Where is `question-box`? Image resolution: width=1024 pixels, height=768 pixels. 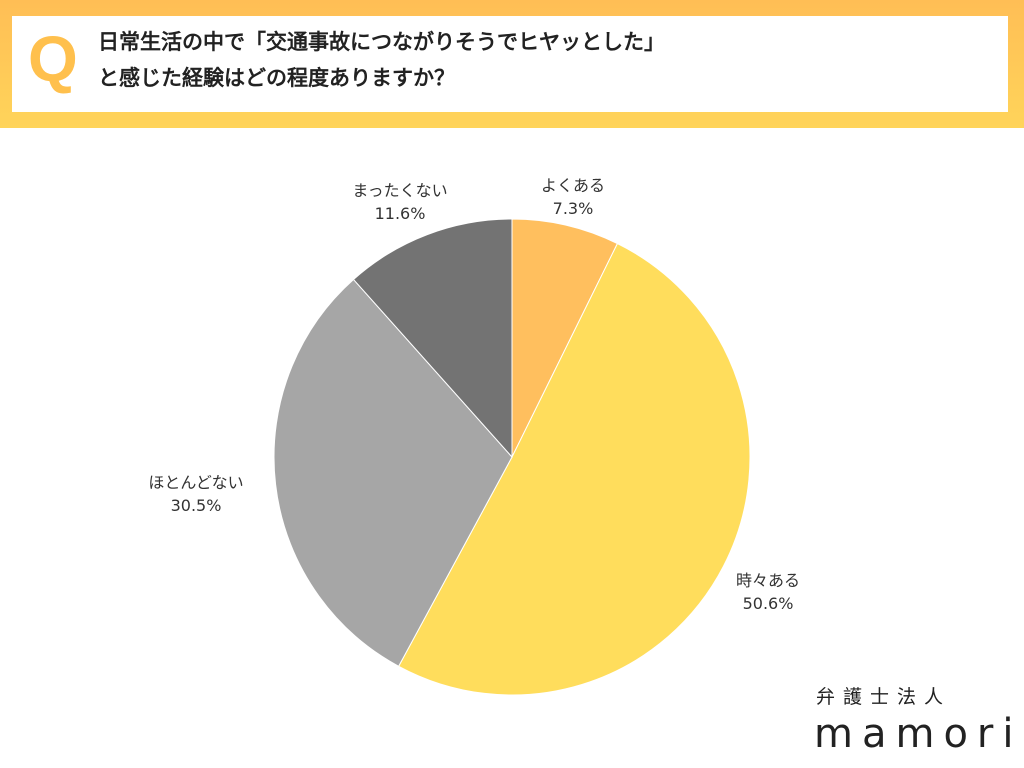 question-box is located at coordinates (510, 64).